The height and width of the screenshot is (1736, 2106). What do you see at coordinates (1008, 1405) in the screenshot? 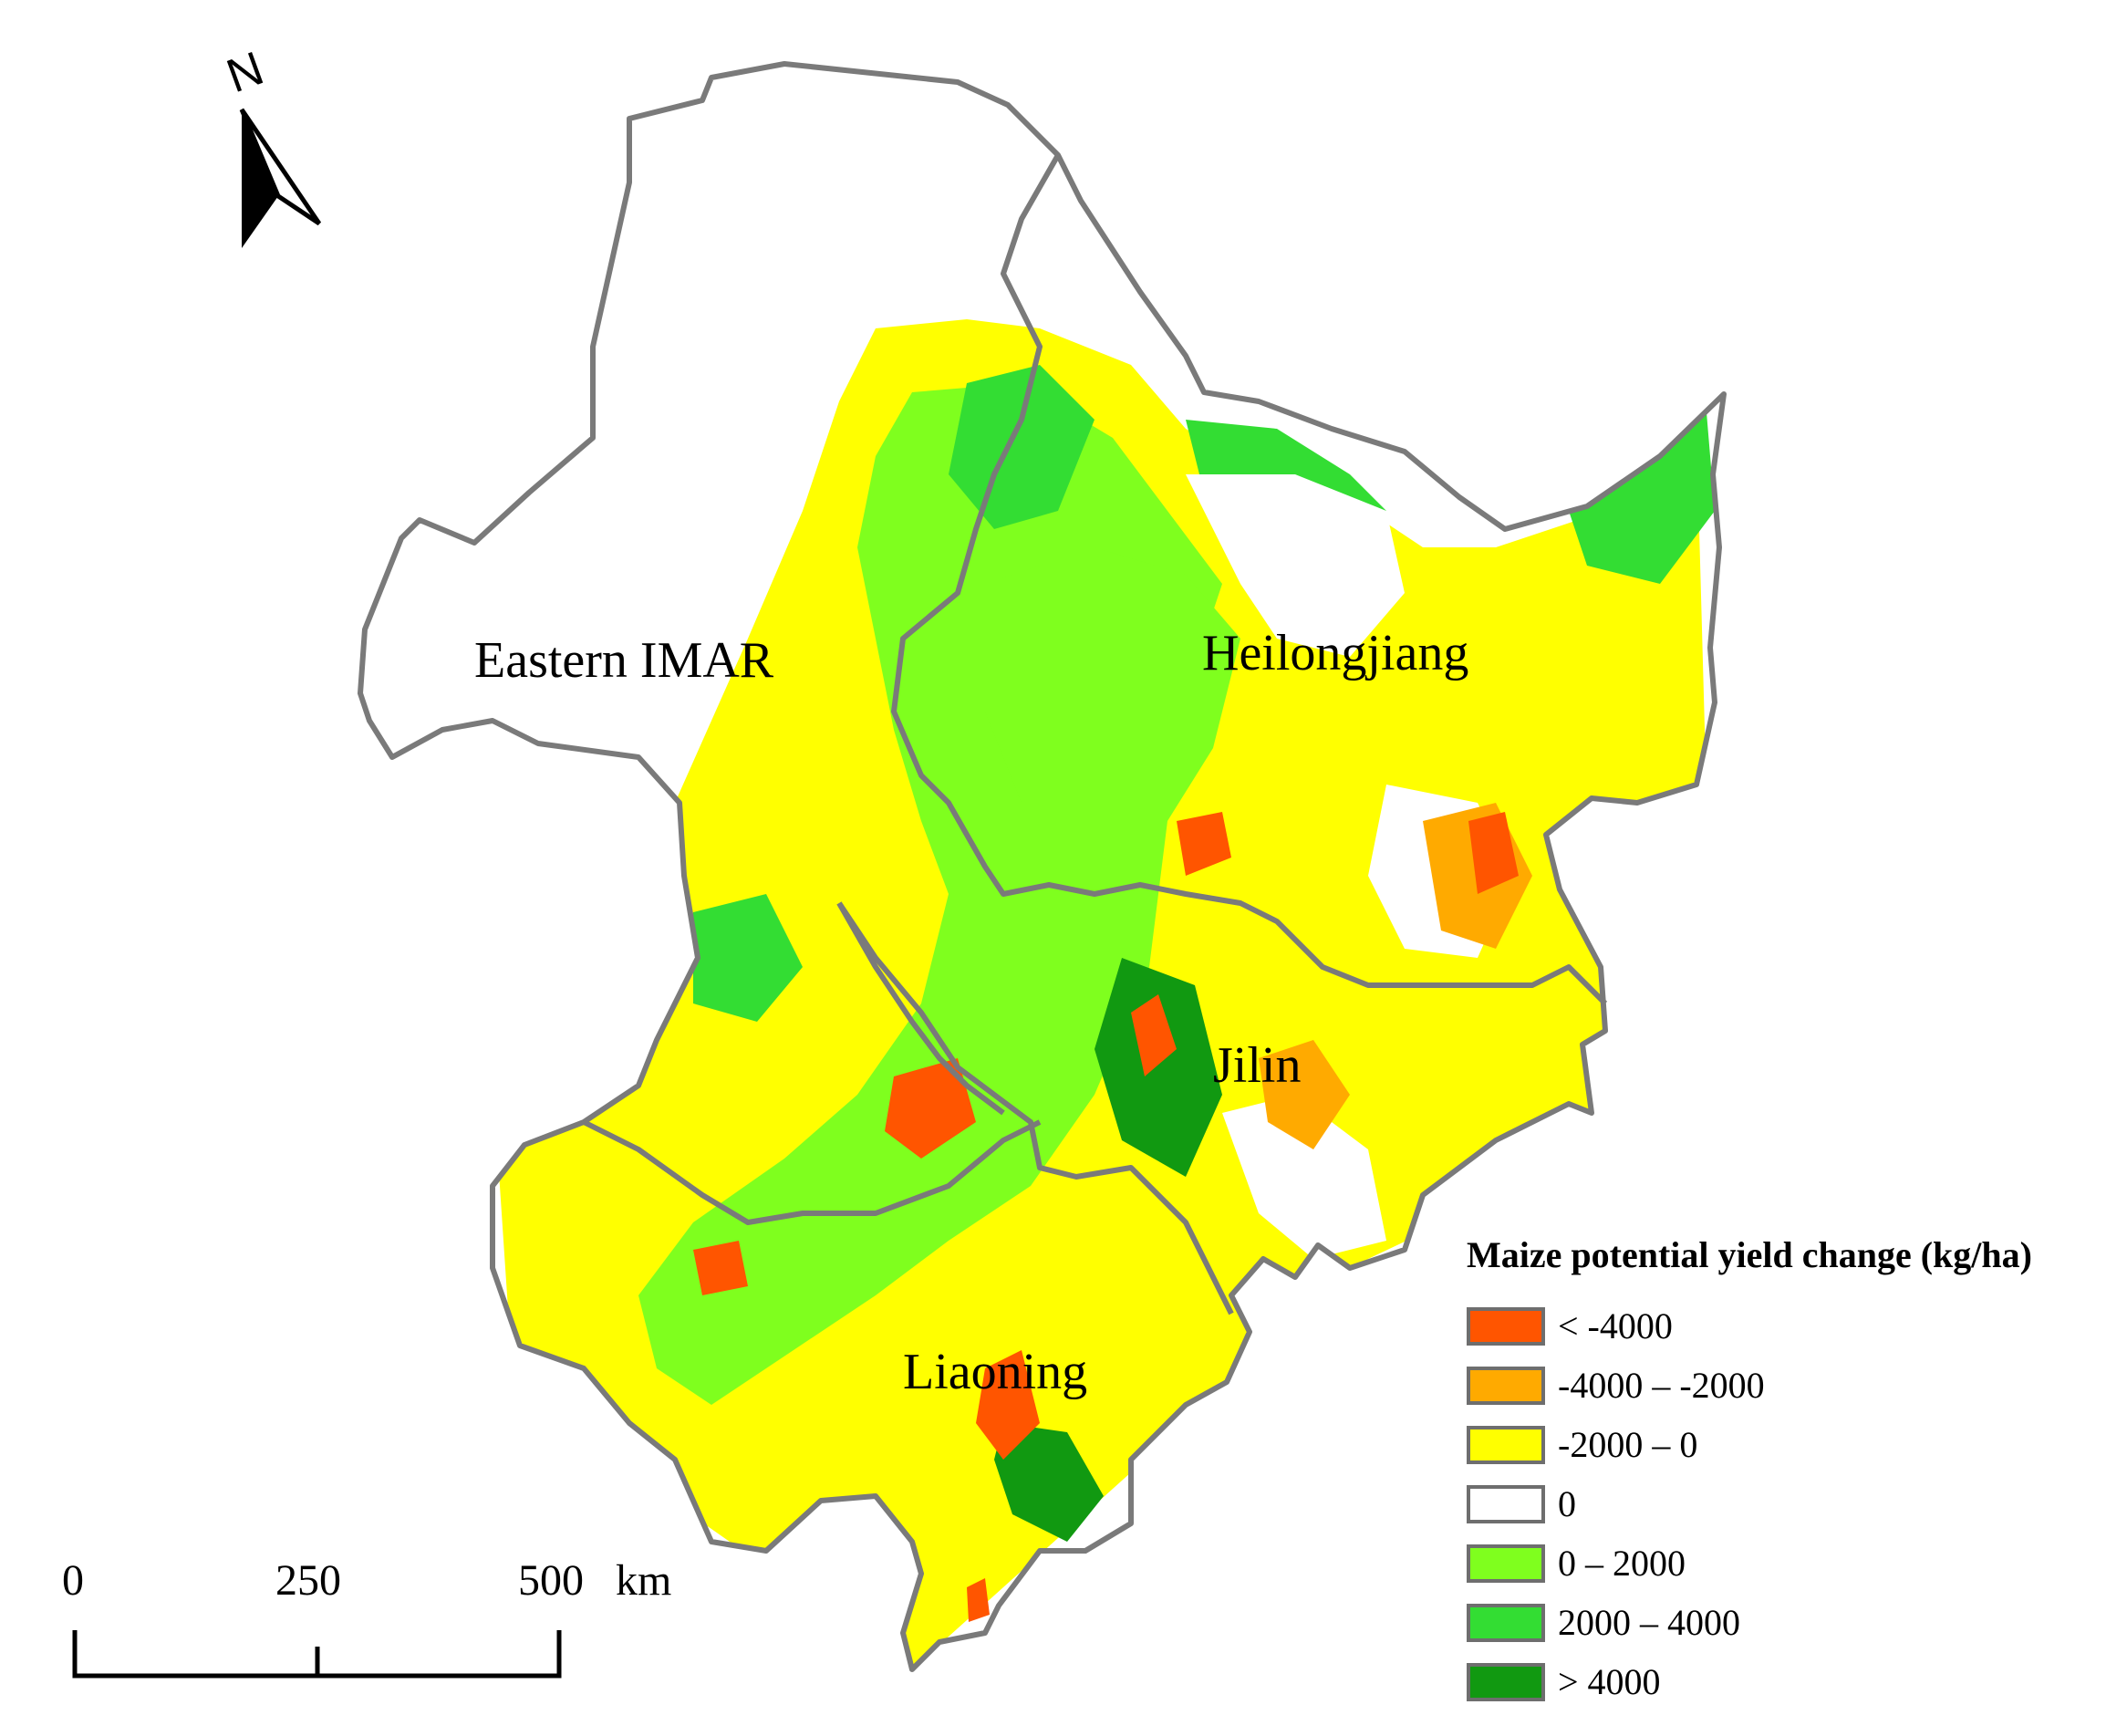
I see `zone-red-liaoning` at bounding box center [1008, 1405].